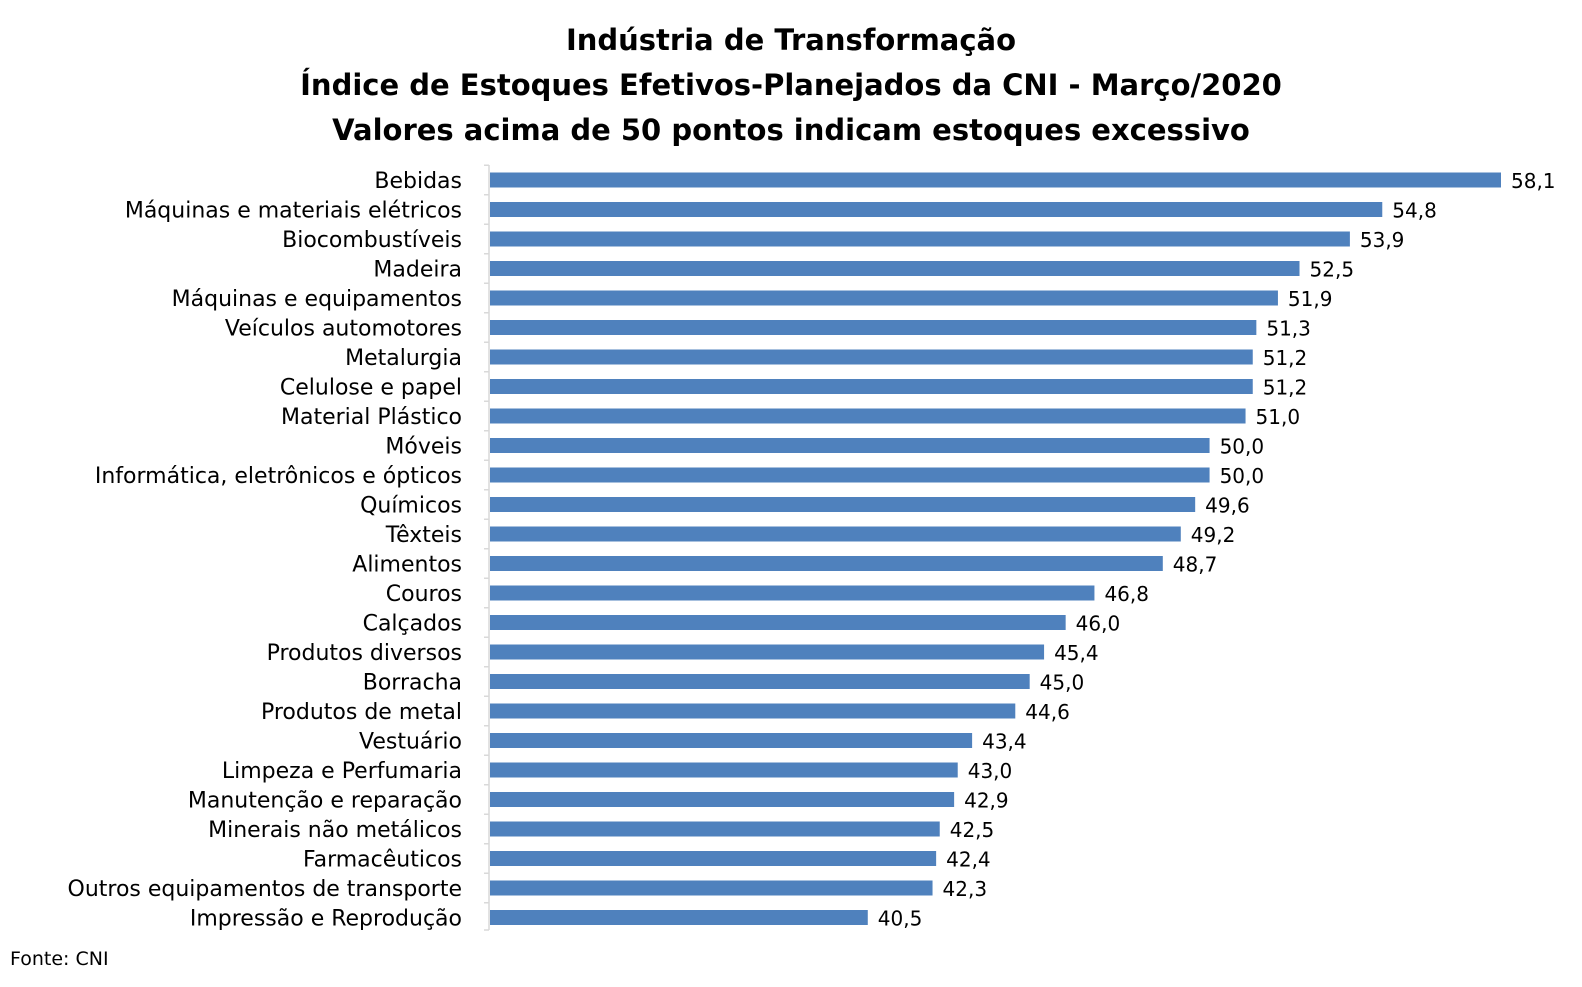 The image size is (1582, 987). What do you see at coordinates (1382, 240) in the screenshot?
I see `value-label: 53,9` at bounding box center [1382, 240].